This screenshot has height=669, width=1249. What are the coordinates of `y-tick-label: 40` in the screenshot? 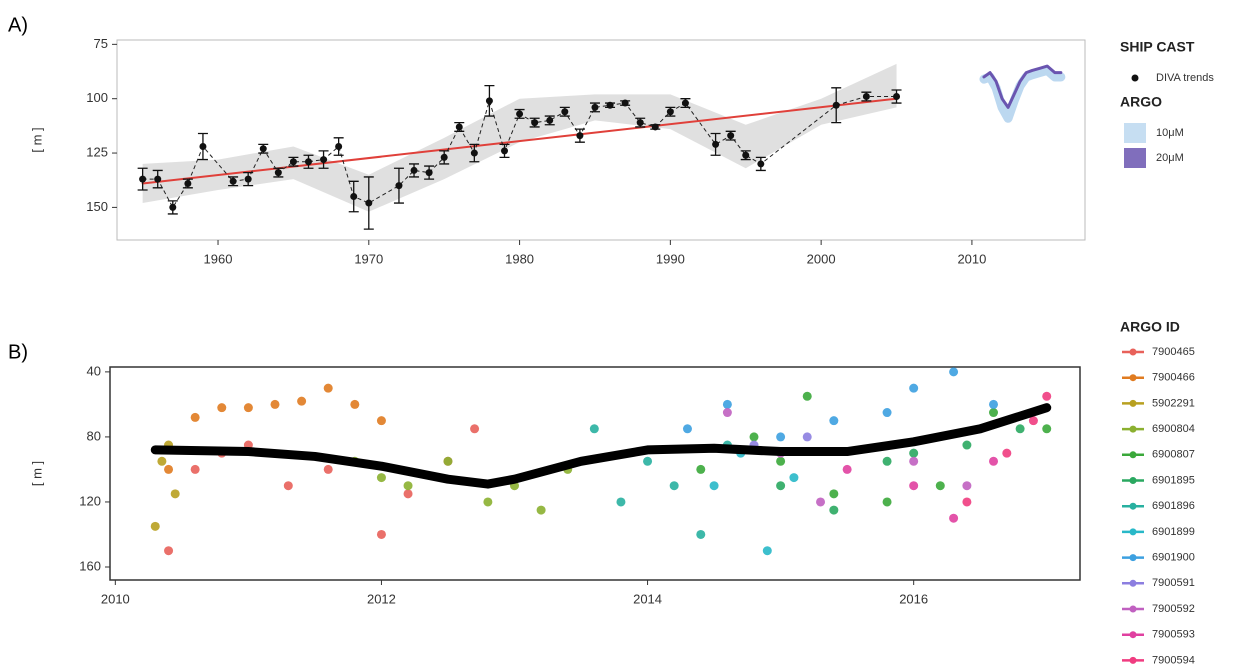 It's located at (94, 370).